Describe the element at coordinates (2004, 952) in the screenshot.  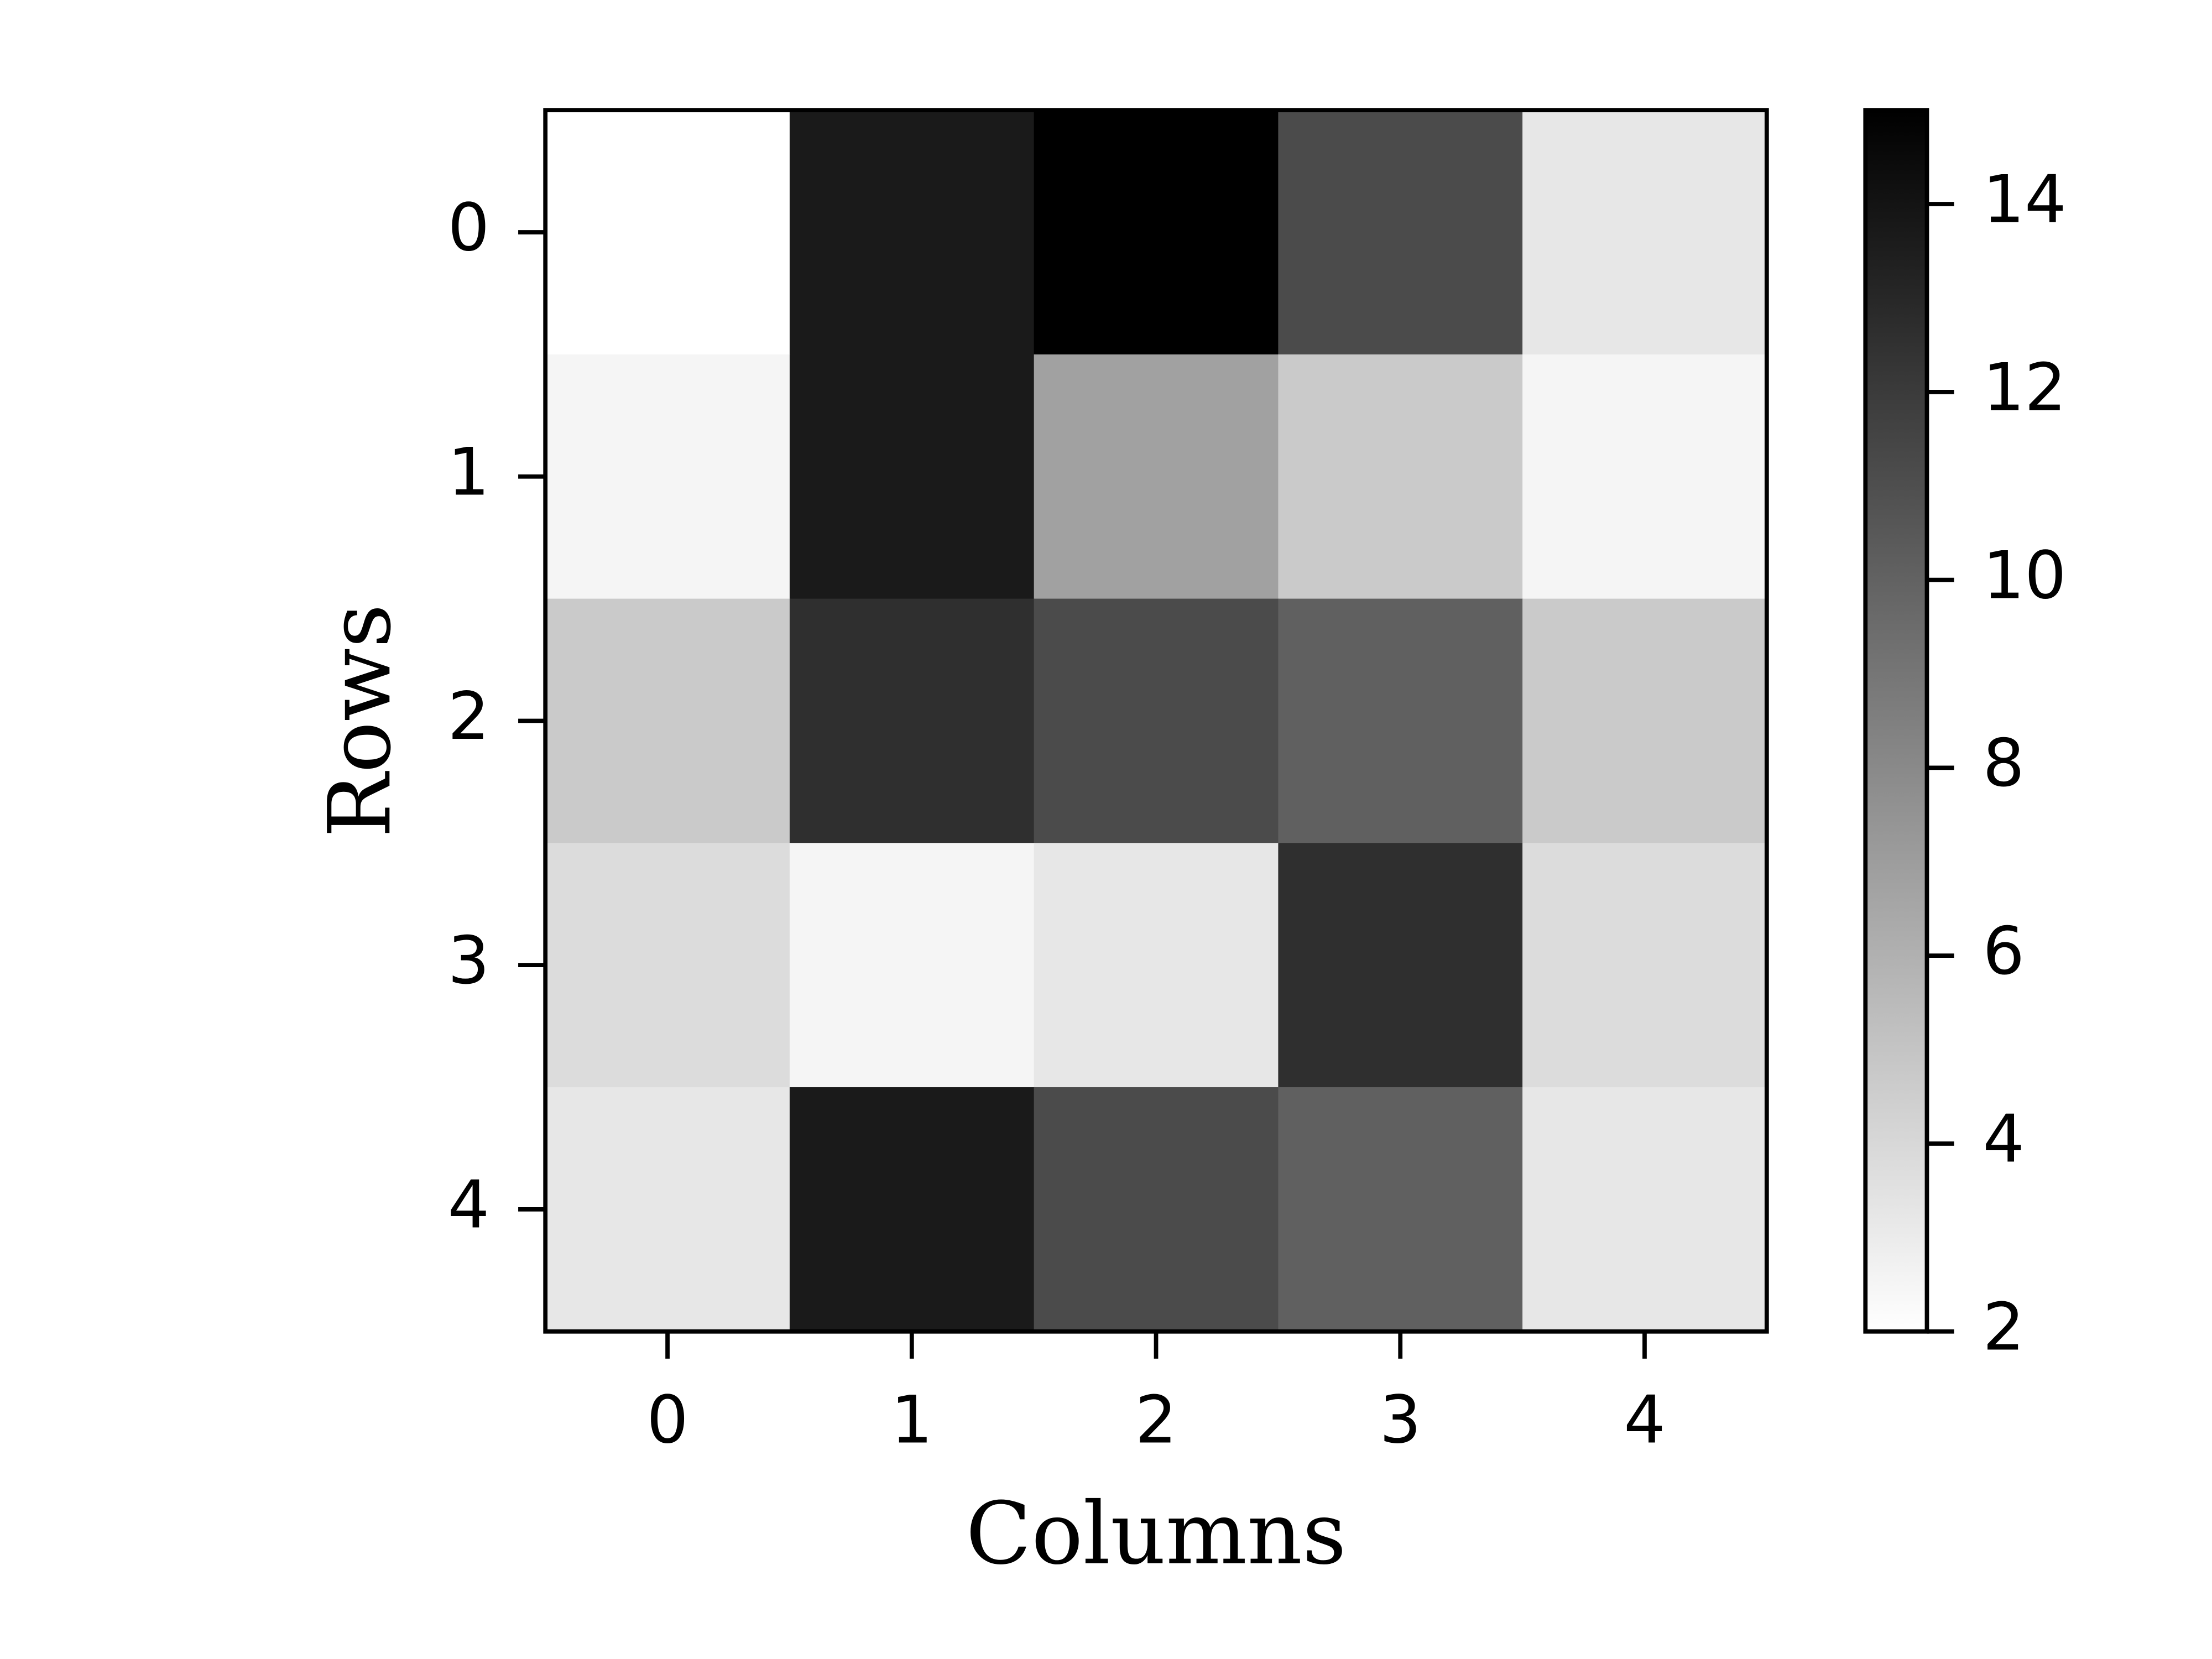
I see `colorbar-tick-label: 6` at that location.